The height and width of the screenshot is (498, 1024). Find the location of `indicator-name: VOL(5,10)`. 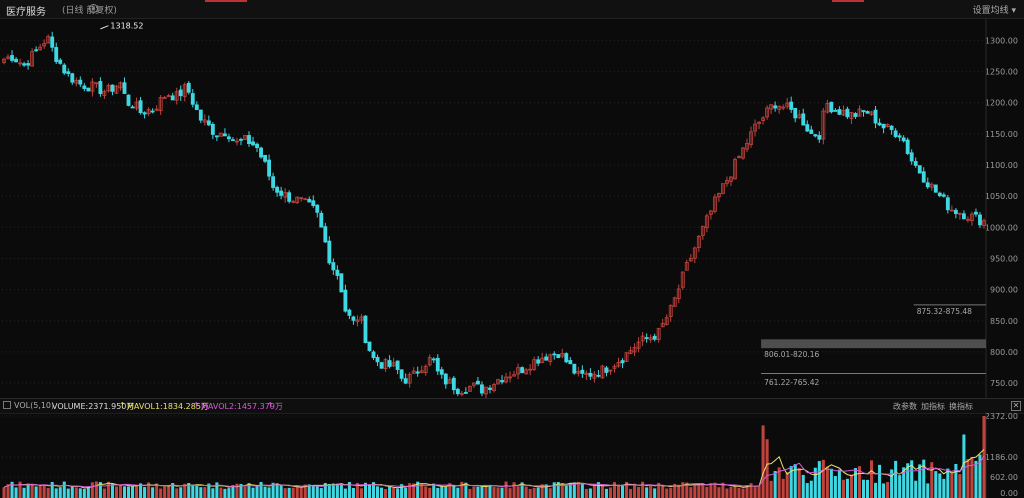

indicator-name: VOL(5,10) is located at coordinates (34, 405).